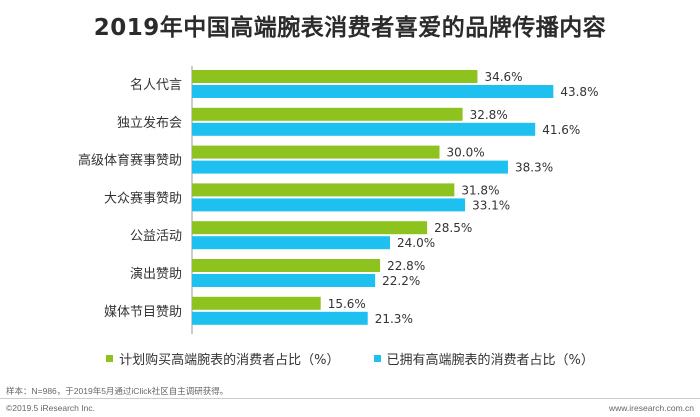  I want to click on website-text: www.iresearch.com.cn, so click(651, 408).